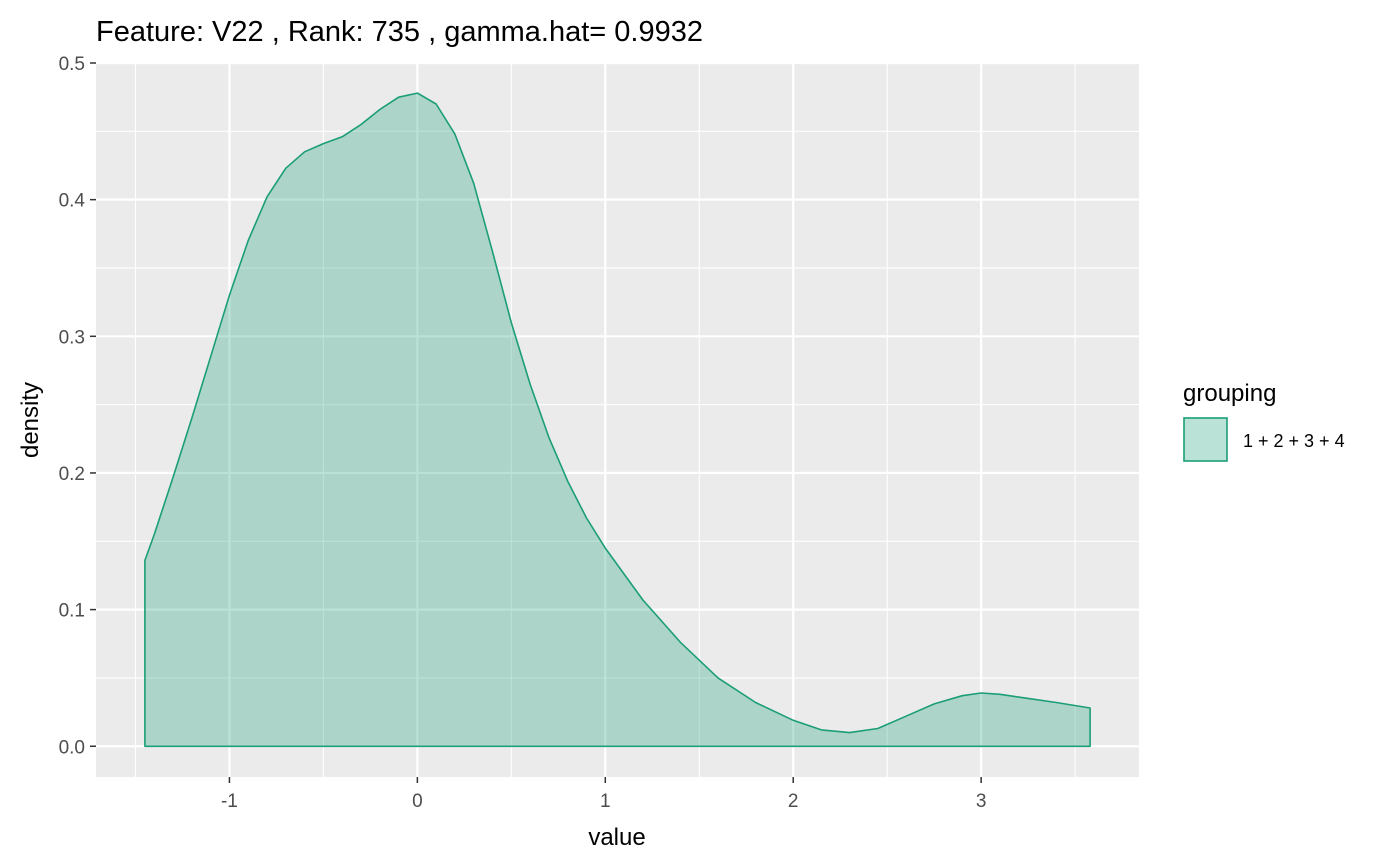  I want to click on legend-title: grouping, so click(1229, 393).